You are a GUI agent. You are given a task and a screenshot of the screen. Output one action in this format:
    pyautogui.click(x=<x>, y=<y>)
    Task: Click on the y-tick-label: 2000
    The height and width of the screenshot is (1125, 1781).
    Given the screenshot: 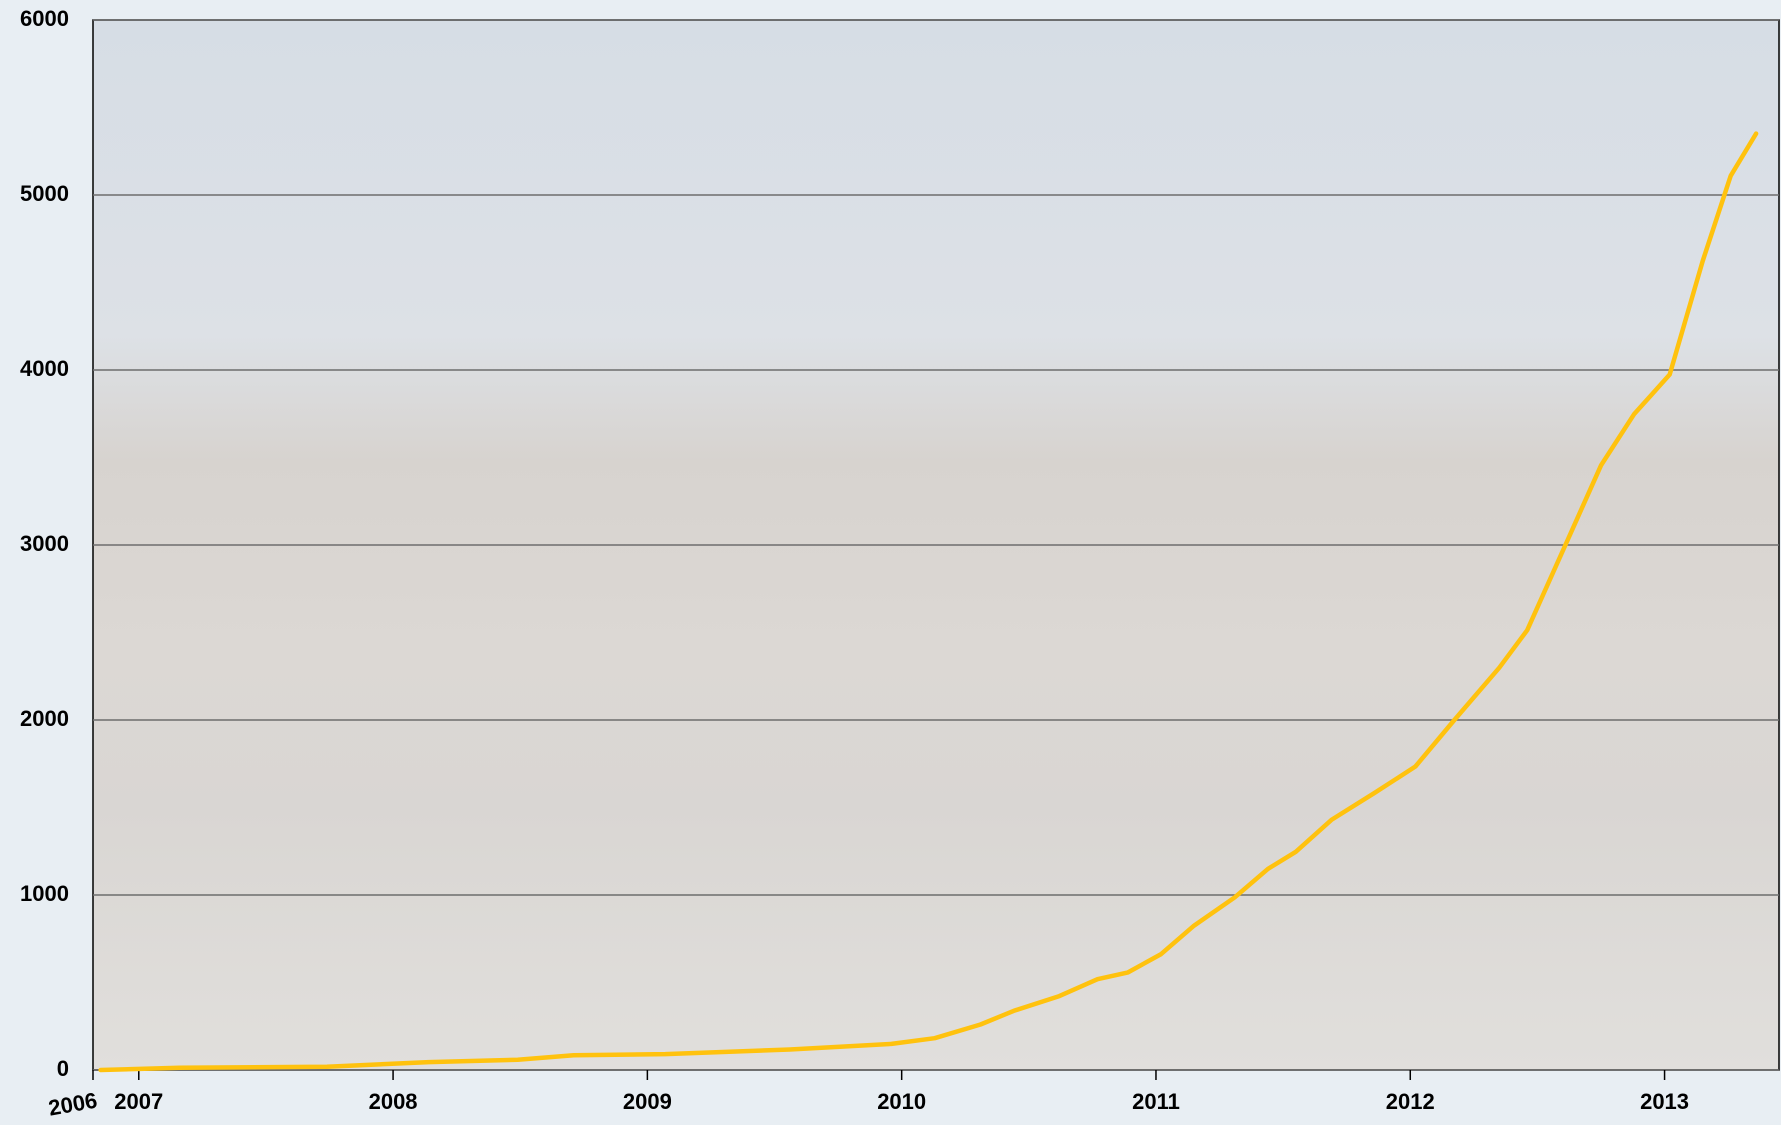 What is the action you would take?
    pyautogui.click(x=44, y=718)
    